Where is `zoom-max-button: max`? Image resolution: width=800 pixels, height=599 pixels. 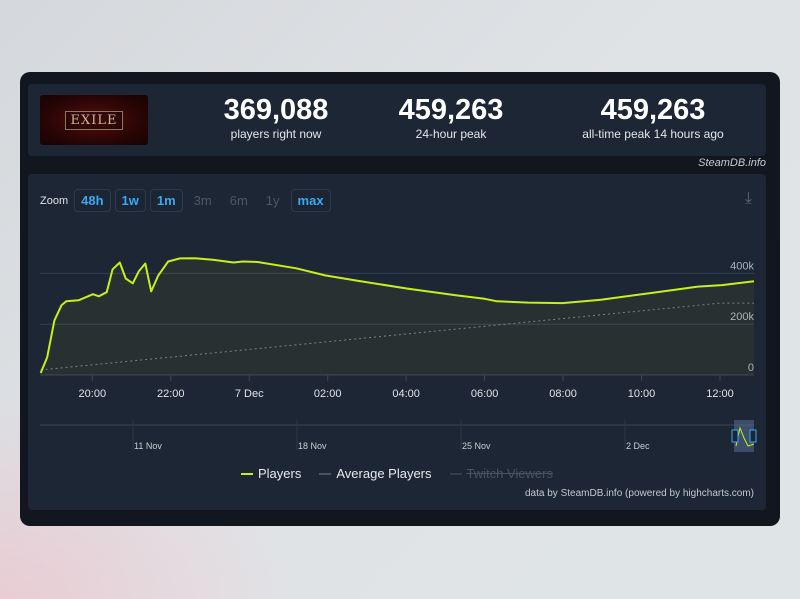 zoom-max-button: max is located at coordinates (310, 200).